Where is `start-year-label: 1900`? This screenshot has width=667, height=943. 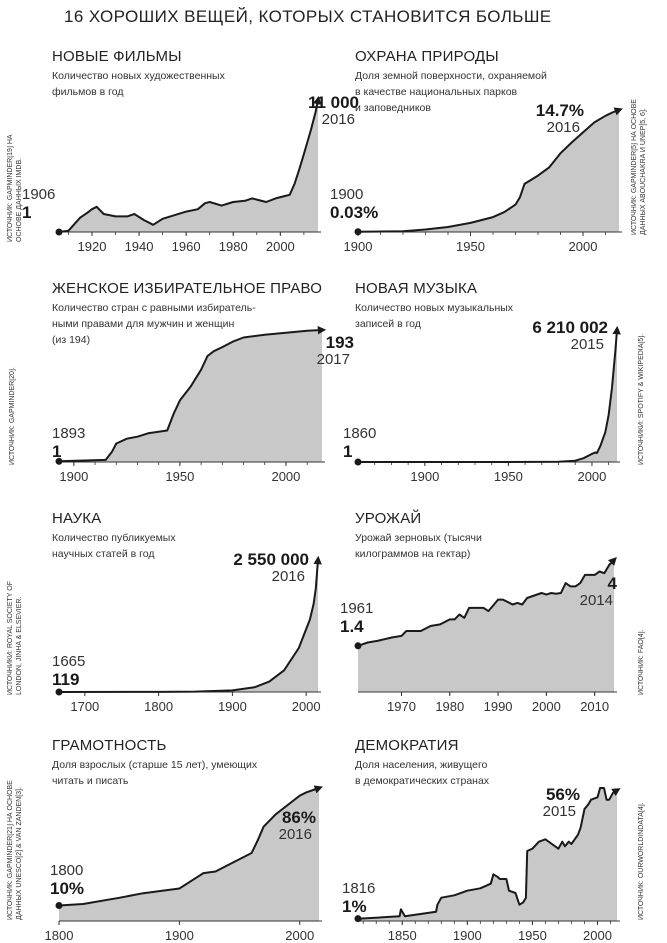
start-year-label: 1900 is located at coordinates (347, 194).